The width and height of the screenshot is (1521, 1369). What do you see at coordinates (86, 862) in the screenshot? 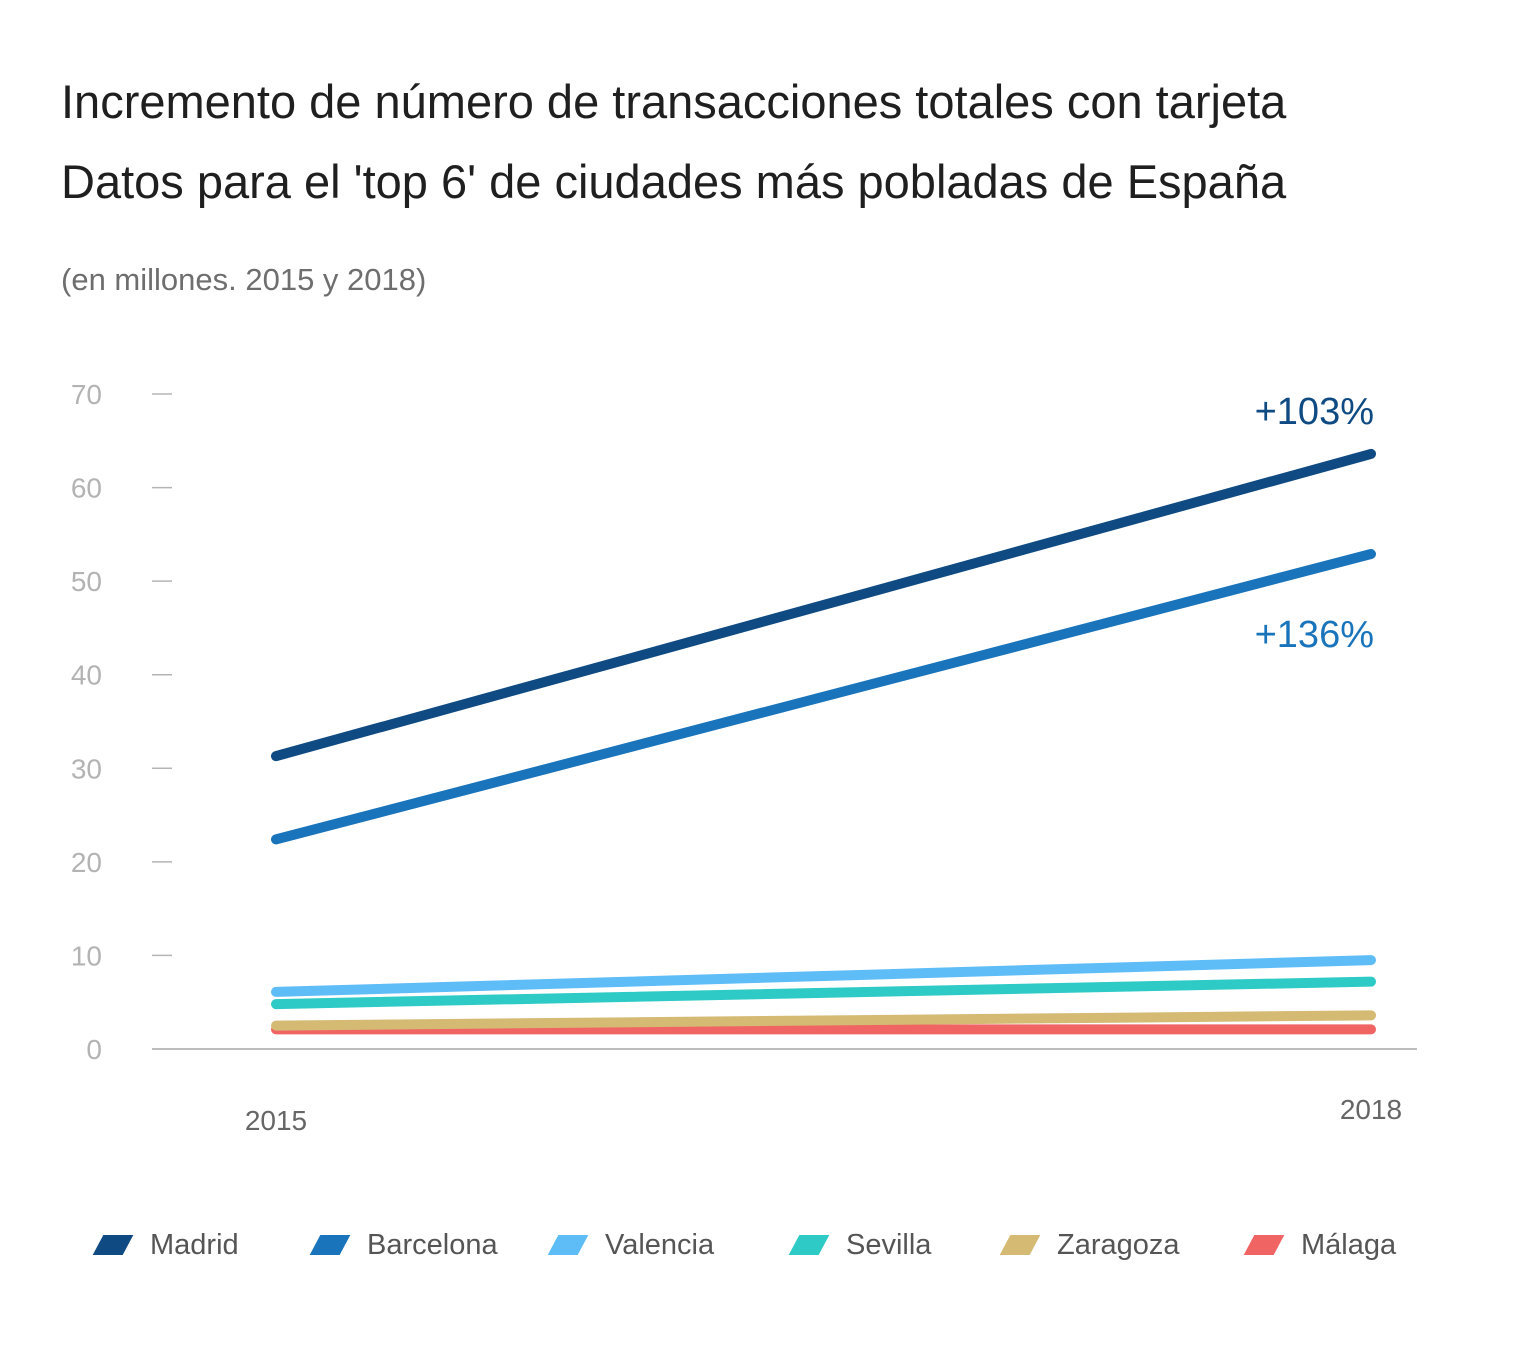
I see `y-tick-label: 20` at bounding box center [86, 862].